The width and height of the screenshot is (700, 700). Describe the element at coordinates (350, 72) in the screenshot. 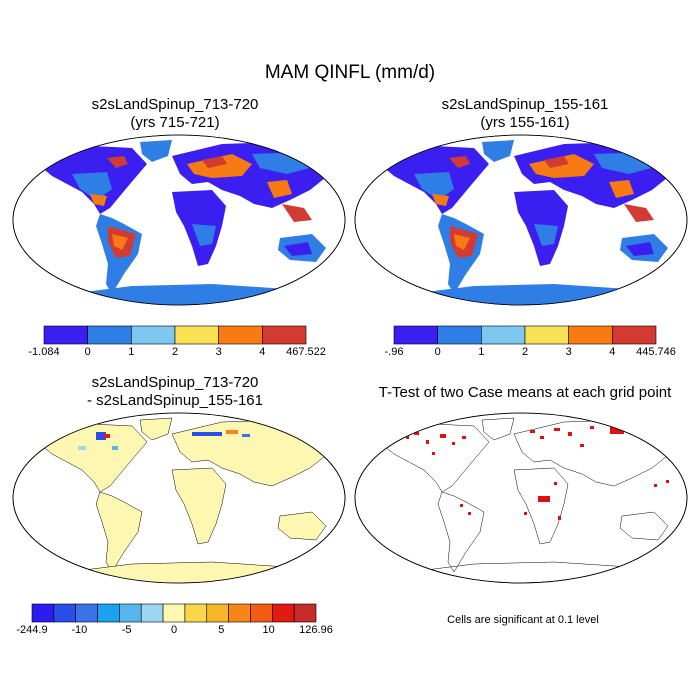

I see `main-title: MAM QINFL (mm/d)` at that location.